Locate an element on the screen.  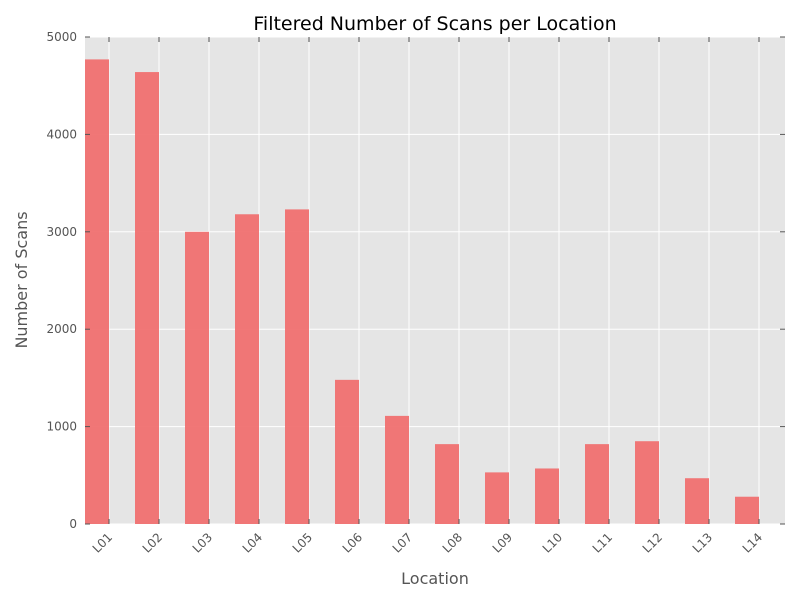
bar-l13 is located at coordinates (697, 501).